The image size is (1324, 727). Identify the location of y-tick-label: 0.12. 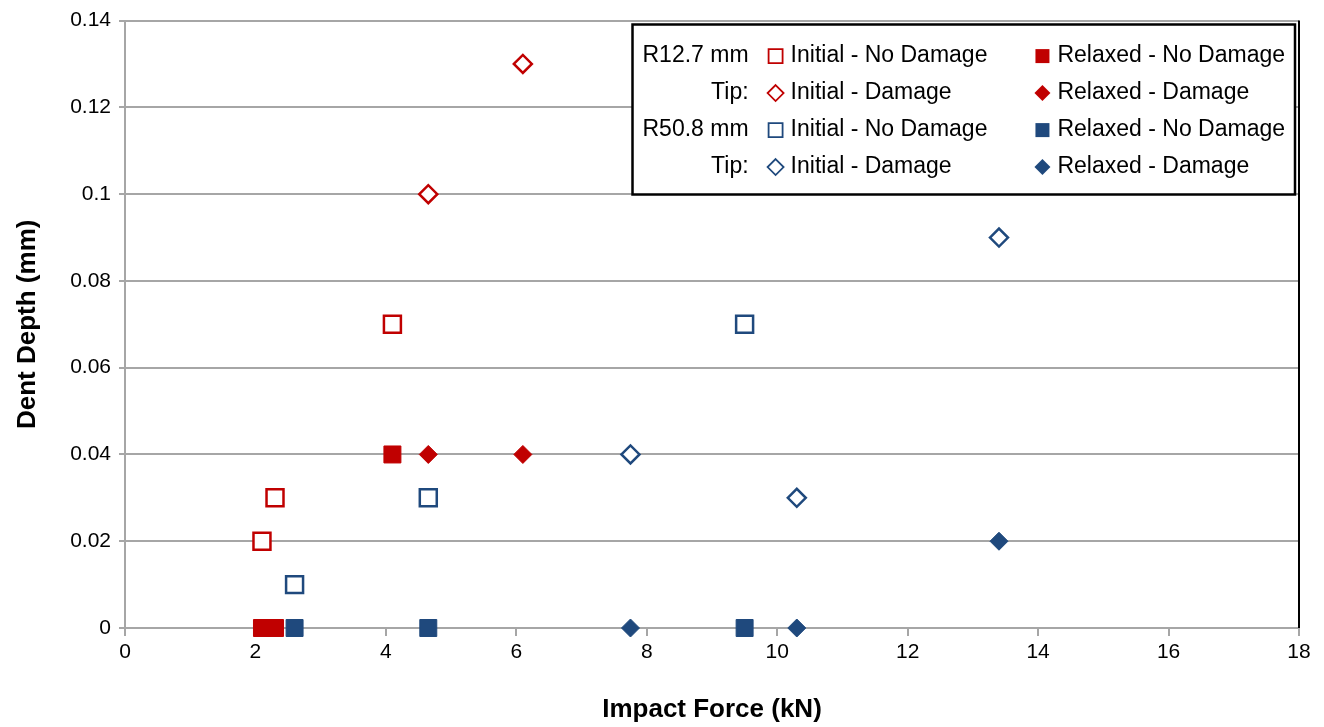
(90, 106).